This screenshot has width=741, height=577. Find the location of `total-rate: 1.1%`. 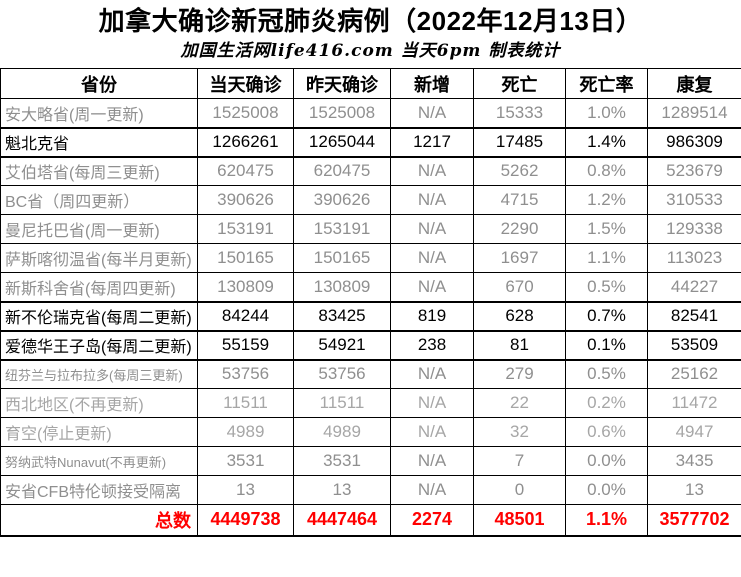

total-rate: 1.1% is located at coordinates (607, 520).